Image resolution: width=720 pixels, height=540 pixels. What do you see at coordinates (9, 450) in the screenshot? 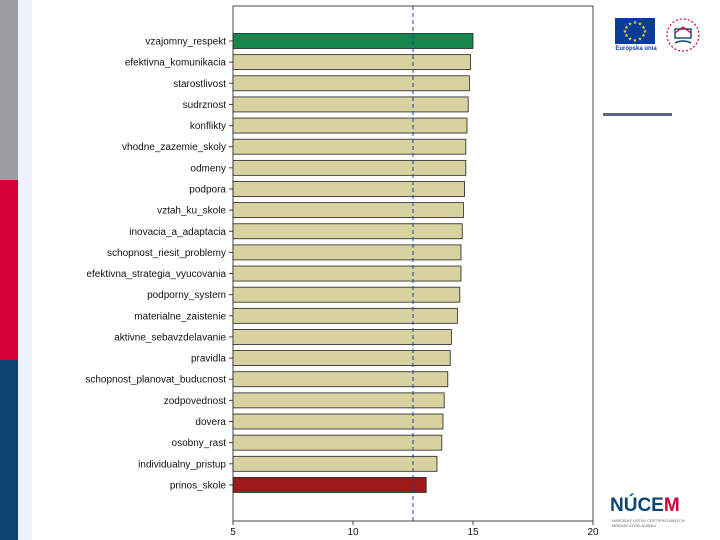
I see `decorative-strip-blue` at bounding box center [9, 450].